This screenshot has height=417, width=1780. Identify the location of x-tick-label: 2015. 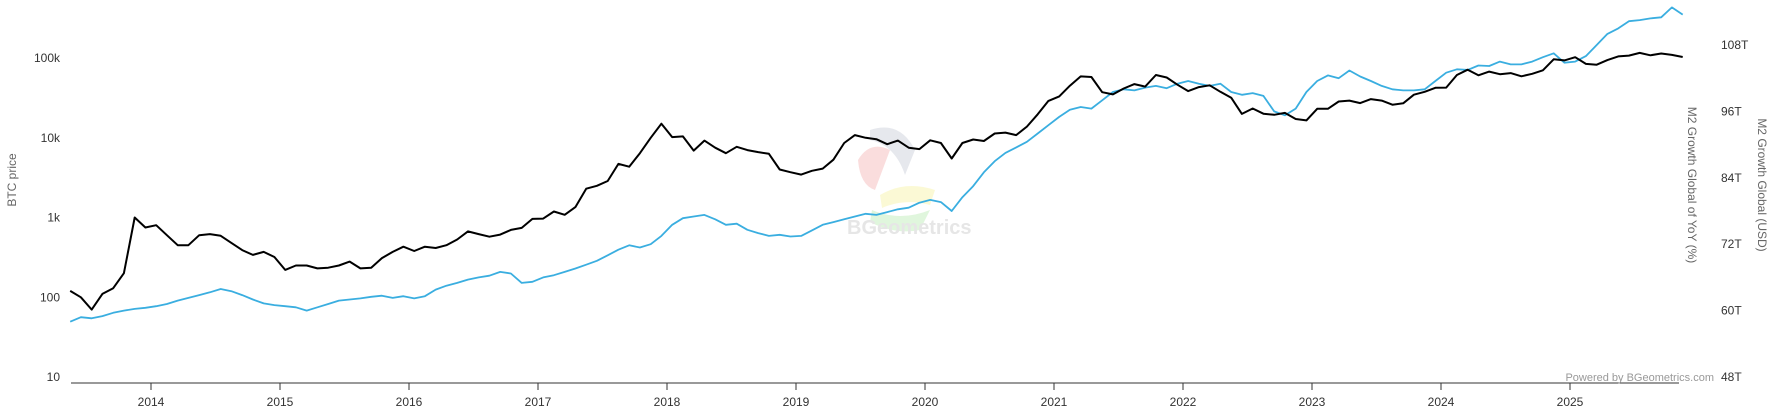
(280, 402).